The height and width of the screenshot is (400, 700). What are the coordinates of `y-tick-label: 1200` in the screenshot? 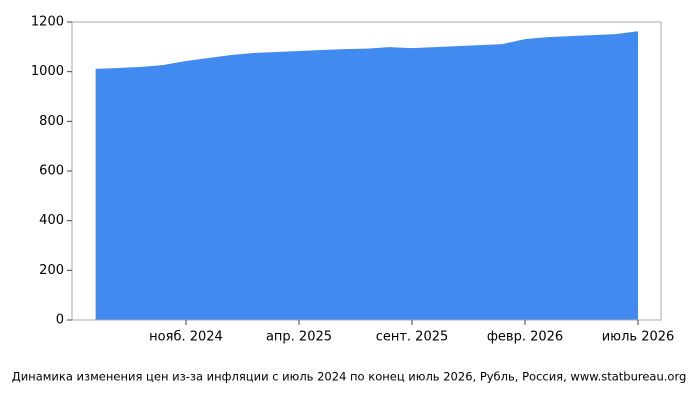 It's located at (47, 22).